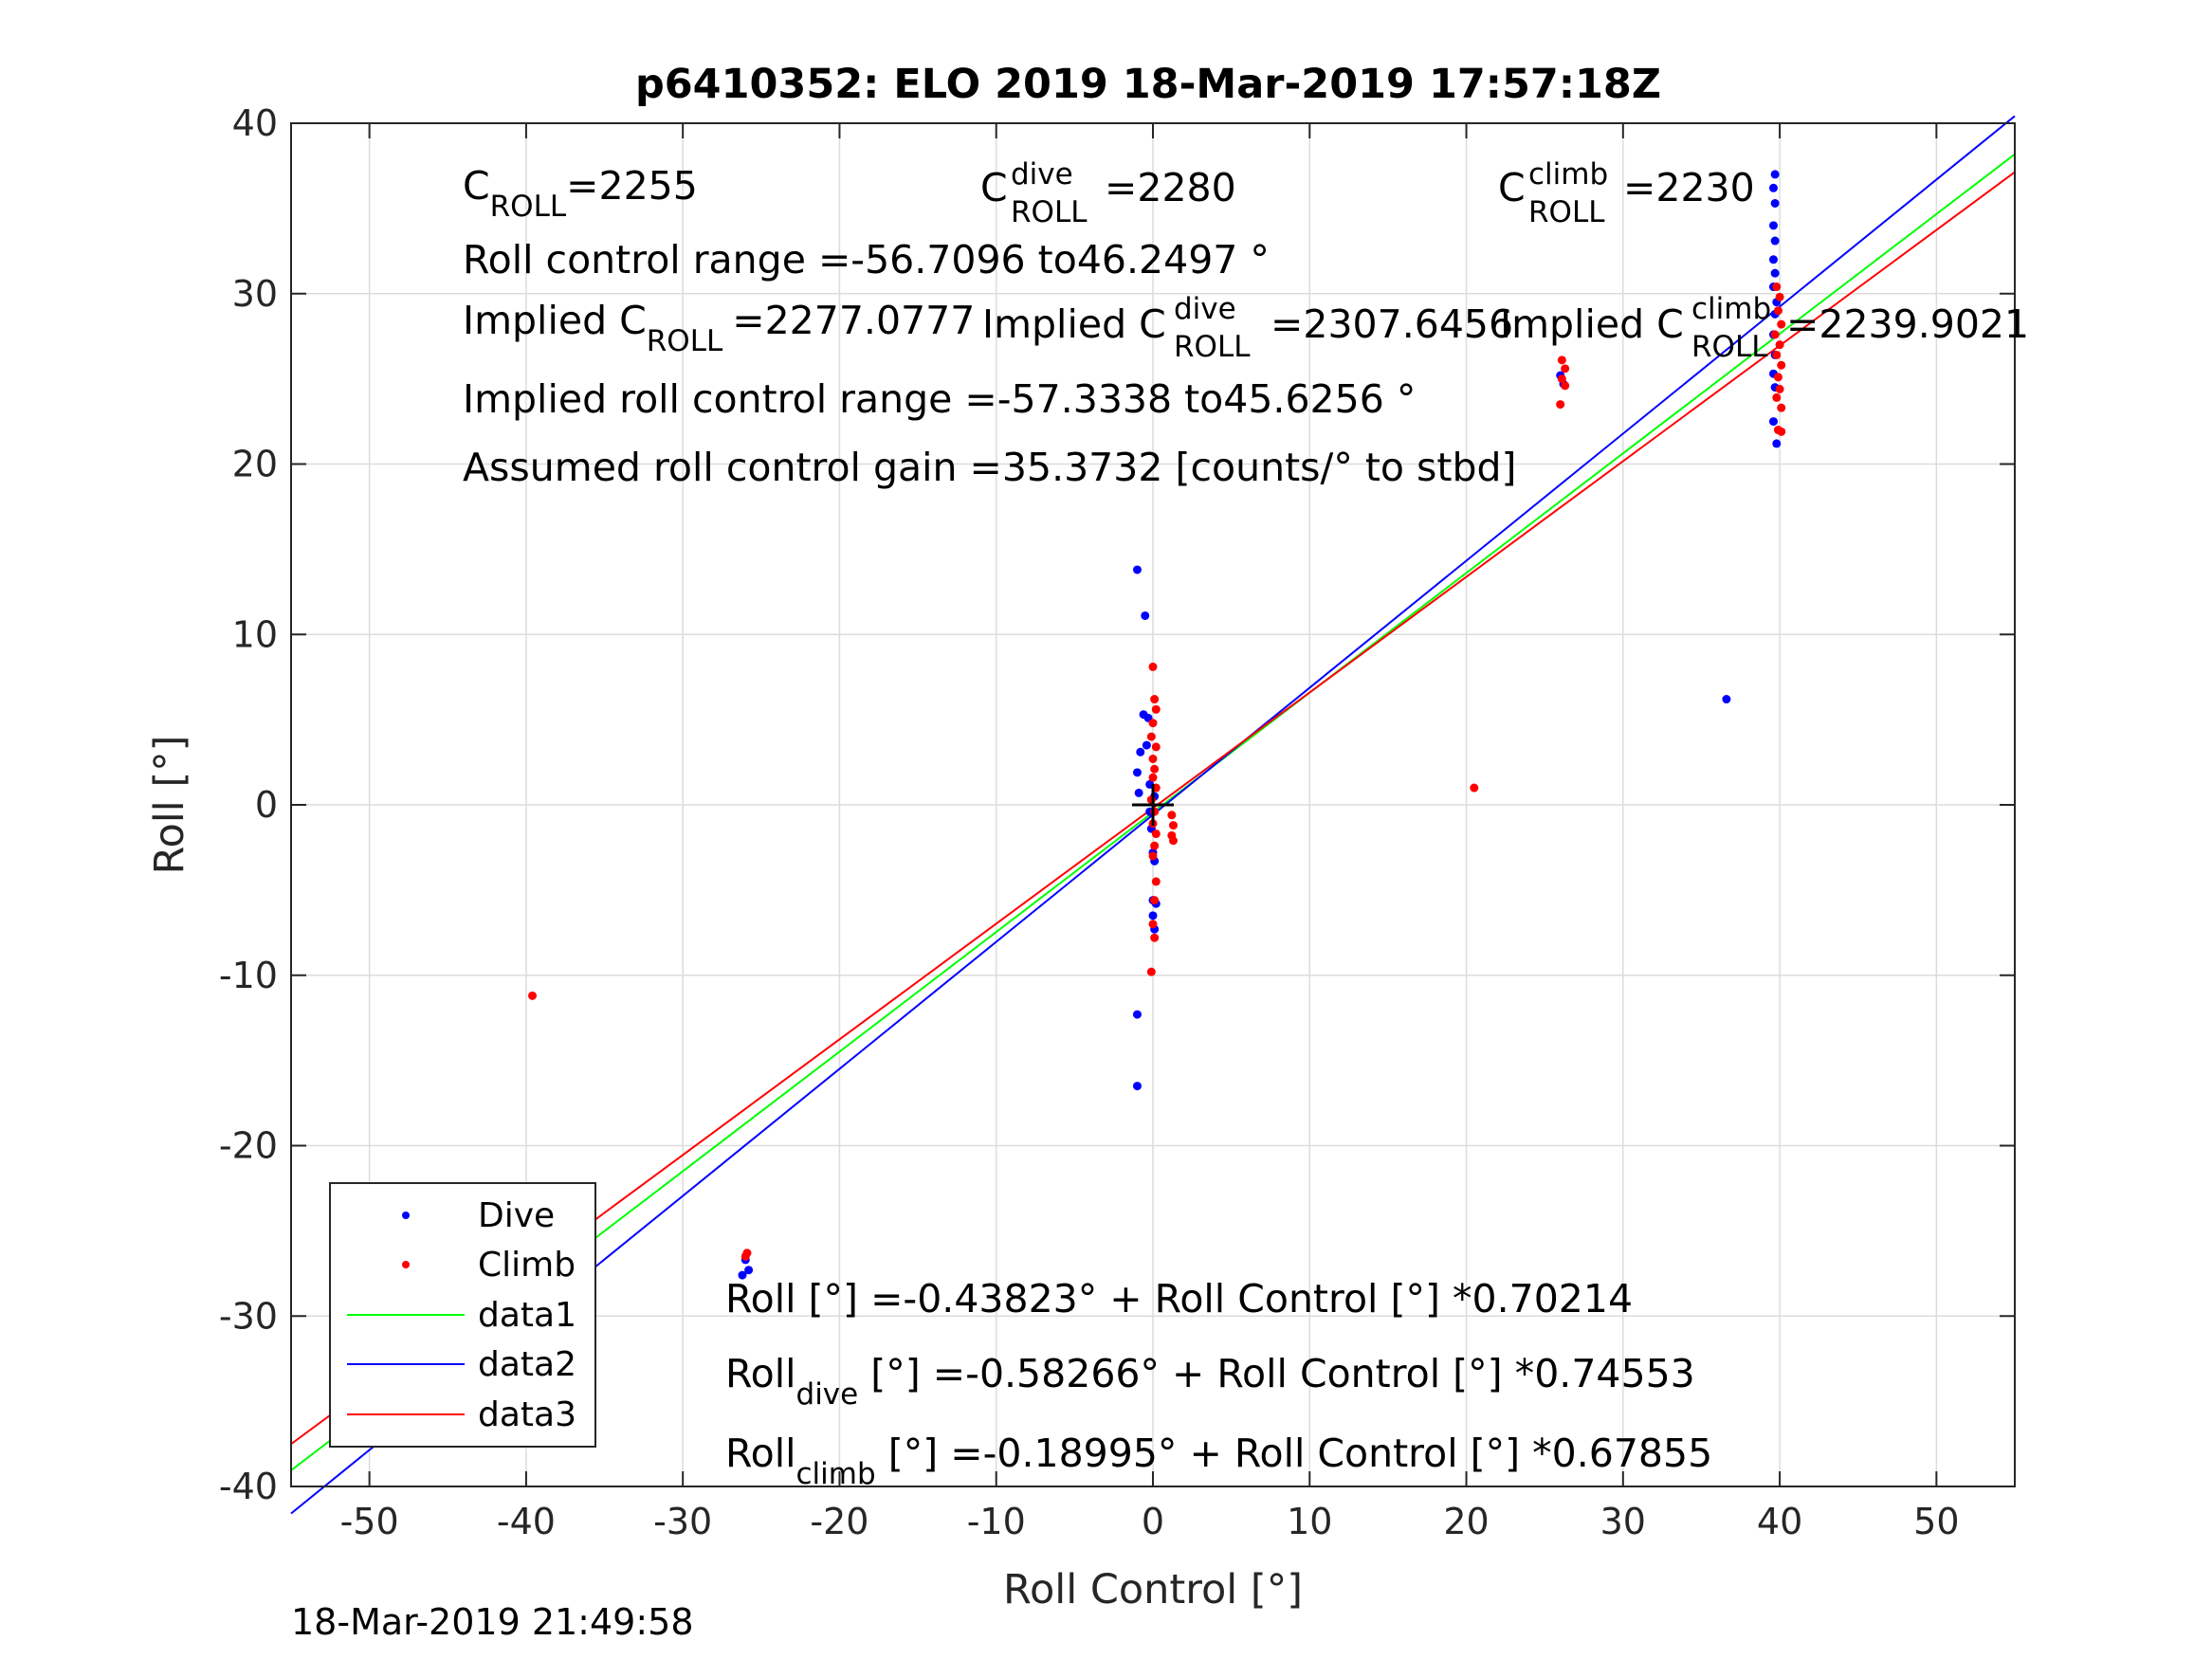 The image size is (2212, 1659). Describe the element at coordinates (255, 123) in the screenshot. I see `y-tick-label: 40` at that location.